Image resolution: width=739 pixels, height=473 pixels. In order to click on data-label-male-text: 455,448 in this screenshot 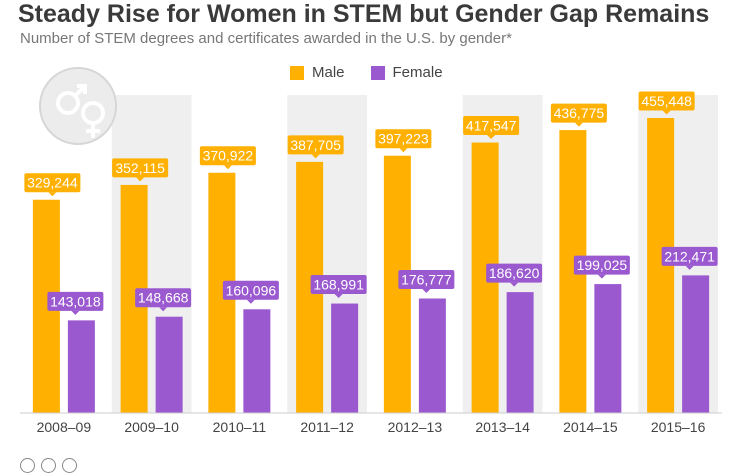, I will do `click(666, 101)`.